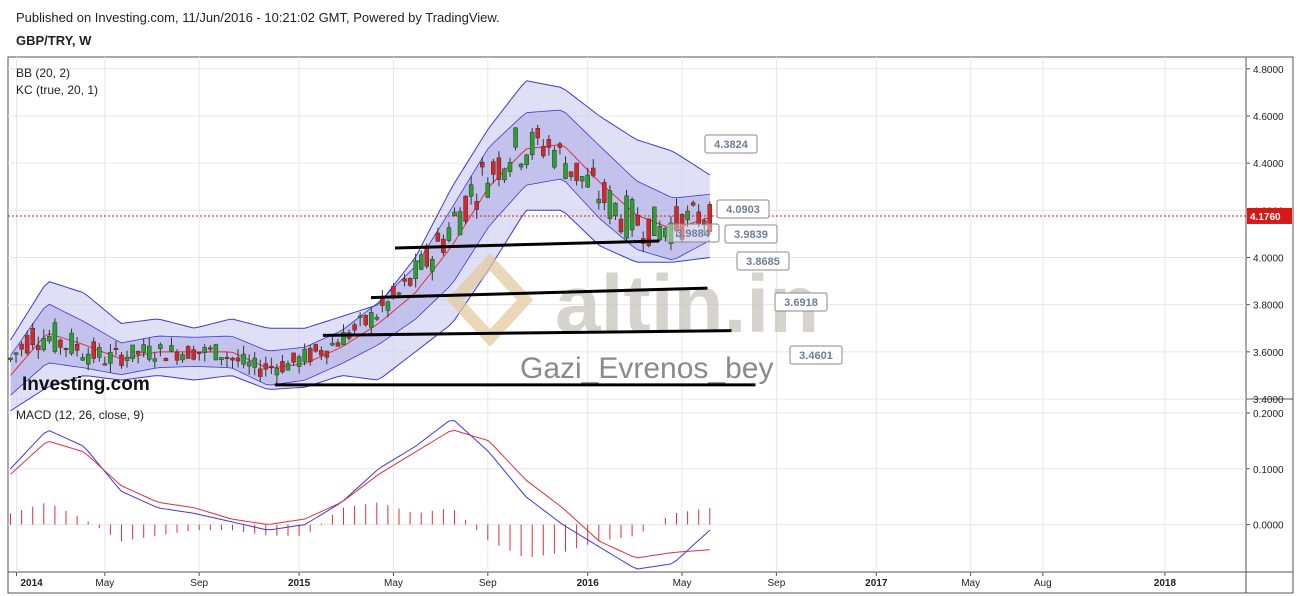  Describe the element at coordinates (80, 415) in the screenshot. I see `macd-legend: MACD (12, 26, close, 9)` at that location.